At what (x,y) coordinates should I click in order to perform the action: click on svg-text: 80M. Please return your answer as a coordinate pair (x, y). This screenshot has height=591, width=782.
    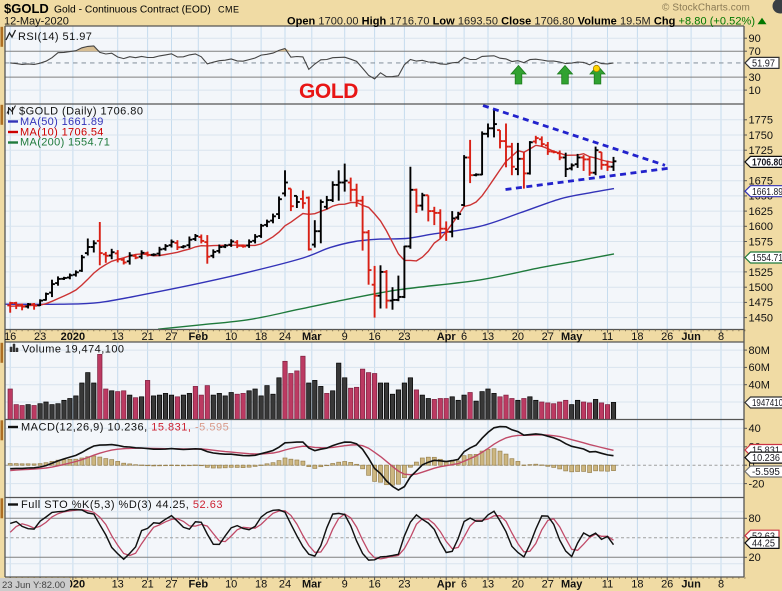
    Looking at the image, I should click on (759, 351).